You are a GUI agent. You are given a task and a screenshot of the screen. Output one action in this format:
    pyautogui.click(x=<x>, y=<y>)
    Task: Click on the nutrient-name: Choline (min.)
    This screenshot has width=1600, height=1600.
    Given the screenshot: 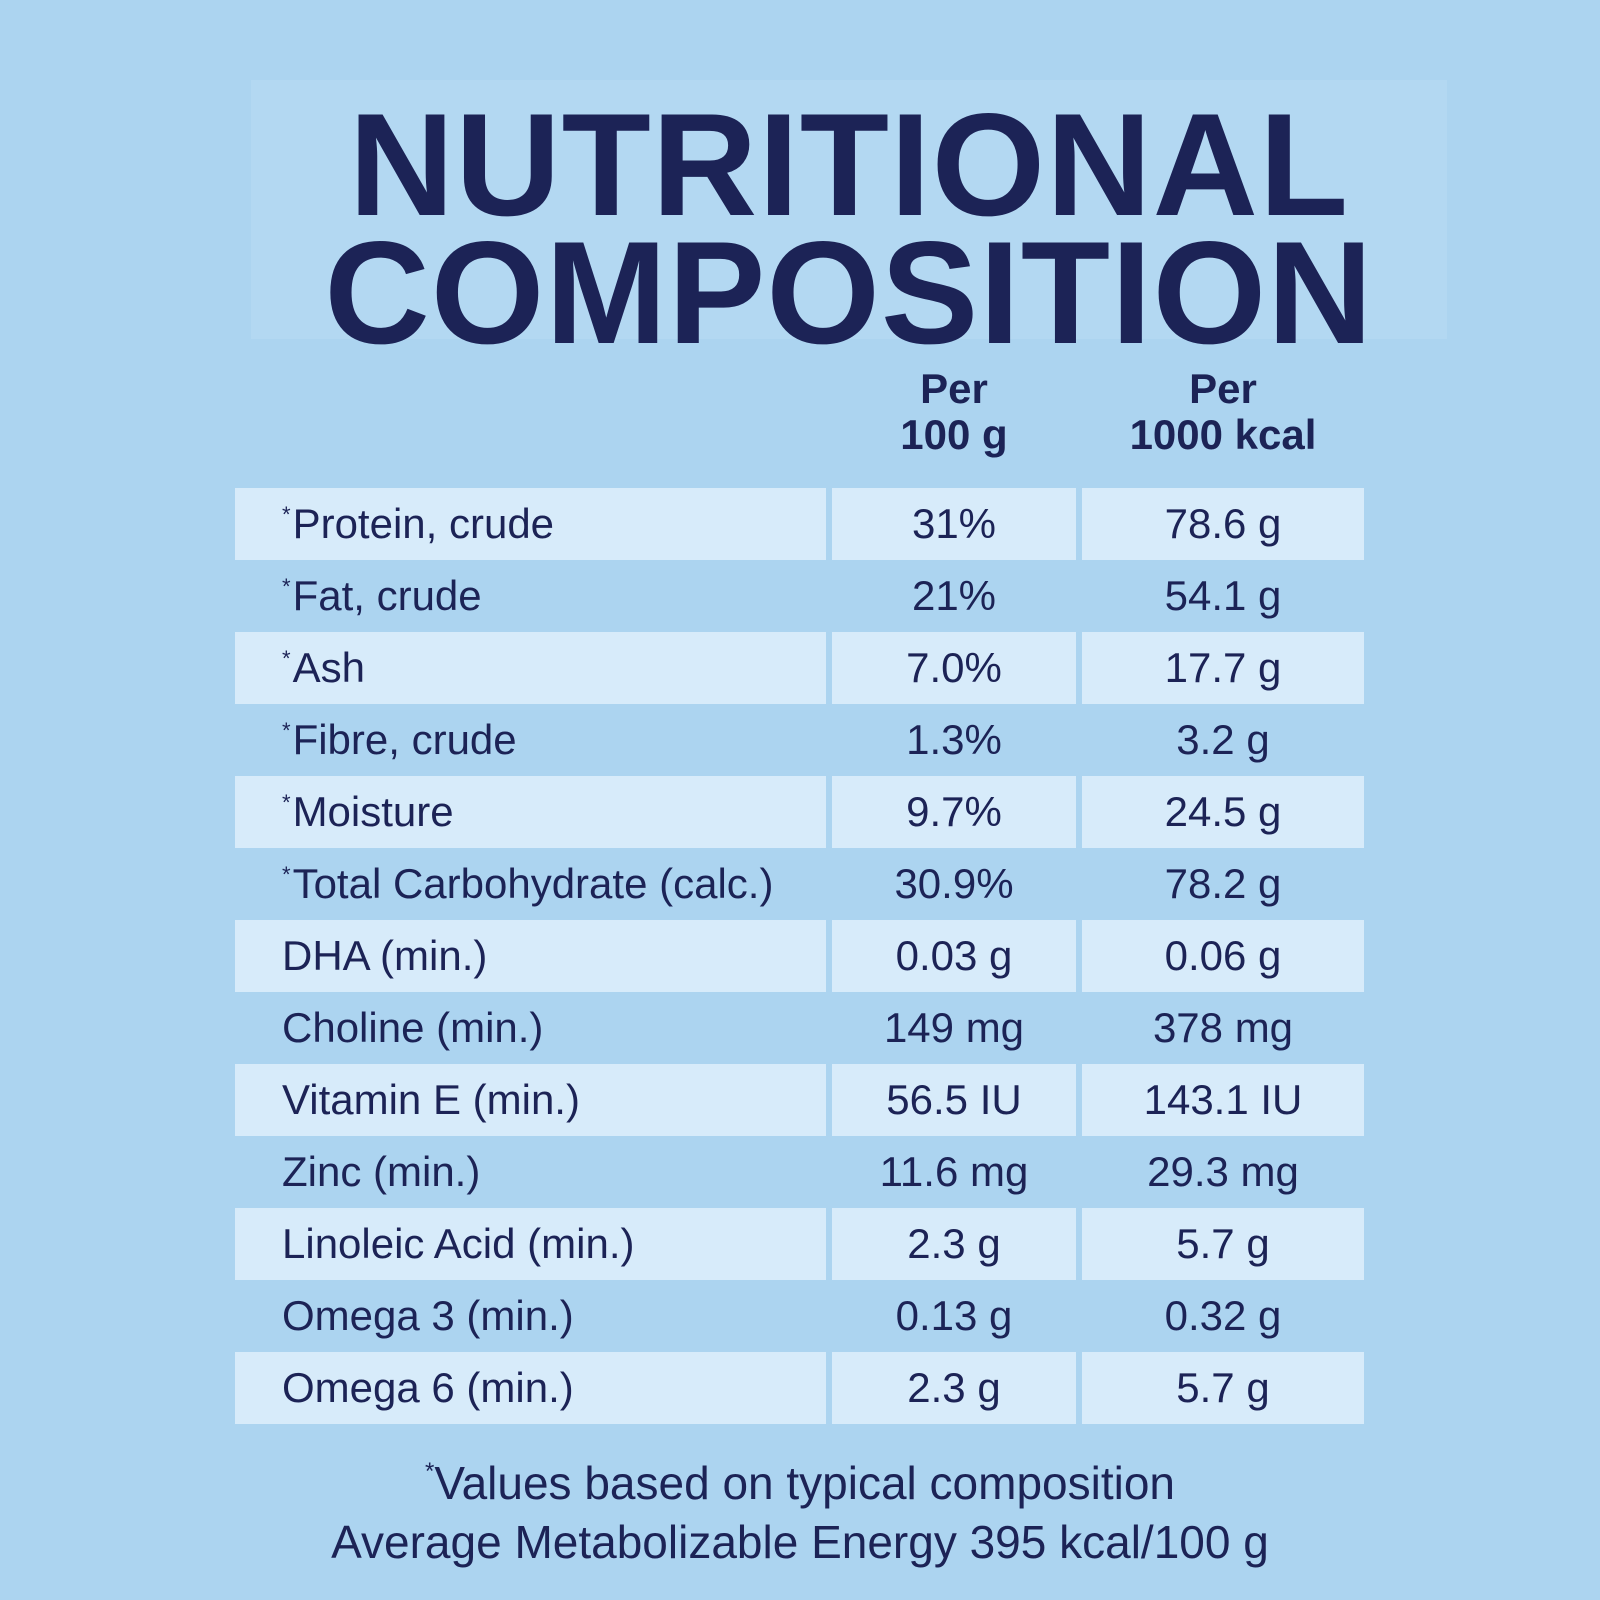 What is the action you would take?
    pyautogui.click(x=413, y=1027)
    